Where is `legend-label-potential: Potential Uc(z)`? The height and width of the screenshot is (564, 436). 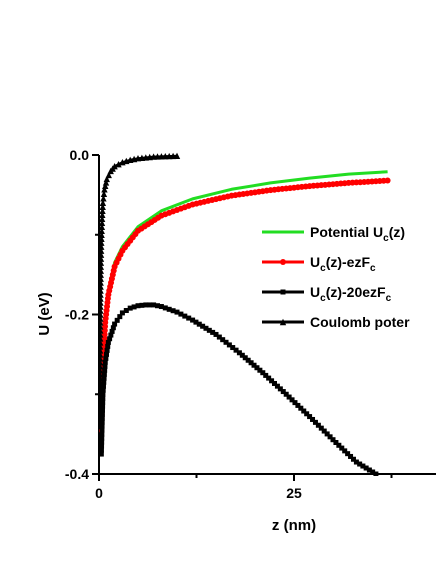 legend-label-potential: Potential Uc(z) is located at coordinates (357, 234).